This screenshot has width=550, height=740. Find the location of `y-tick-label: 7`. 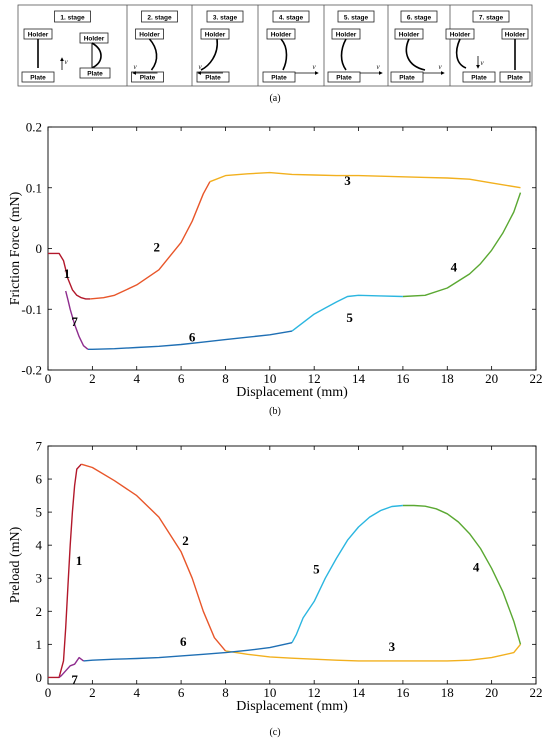

y-tick-label: 7 is located at coordinates (39, 446).